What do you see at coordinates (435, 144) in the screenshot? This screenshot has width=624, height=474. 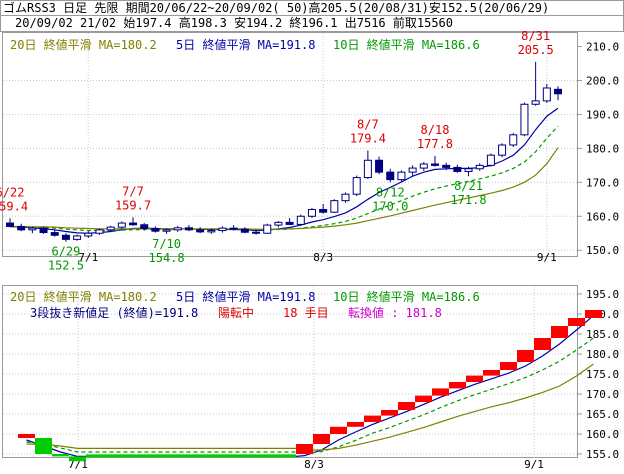 I see `high-value-label: 177.8` at bounding box center [435, 144].